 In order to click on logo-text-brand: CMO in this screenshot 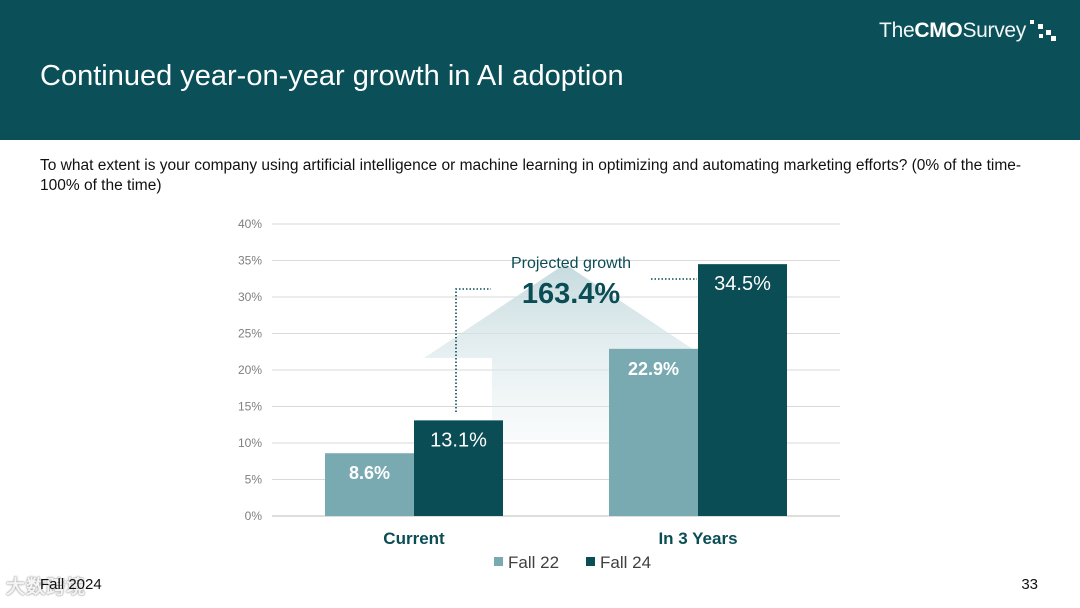, I will do `click(938, 30)`.